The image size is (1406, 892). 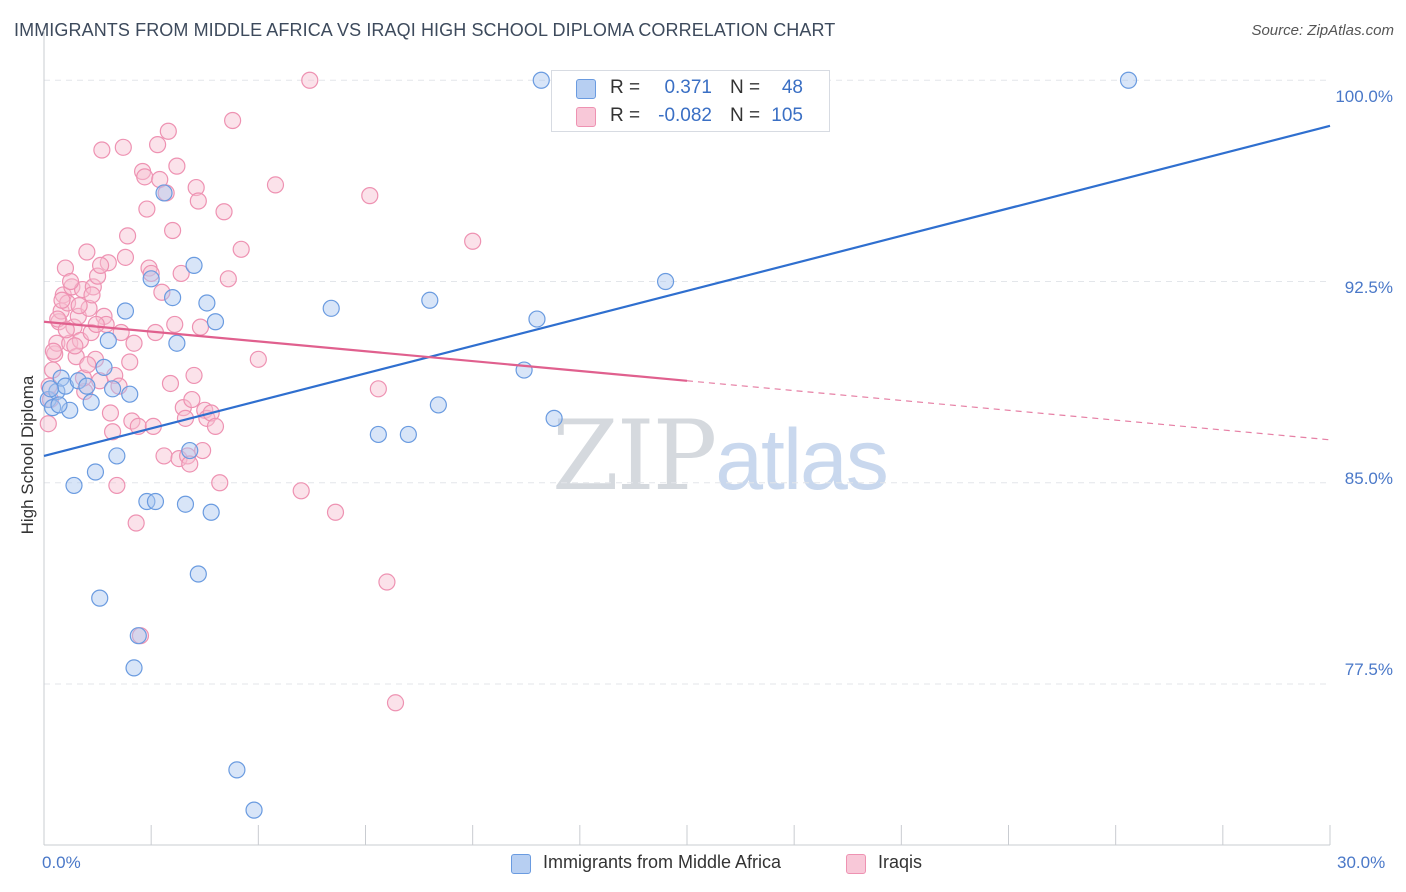 What do you see at coordinates (1368, 478) in the screenshot?
I see `y-tick-label: 85.0%` at bounding box center [1368, 478].